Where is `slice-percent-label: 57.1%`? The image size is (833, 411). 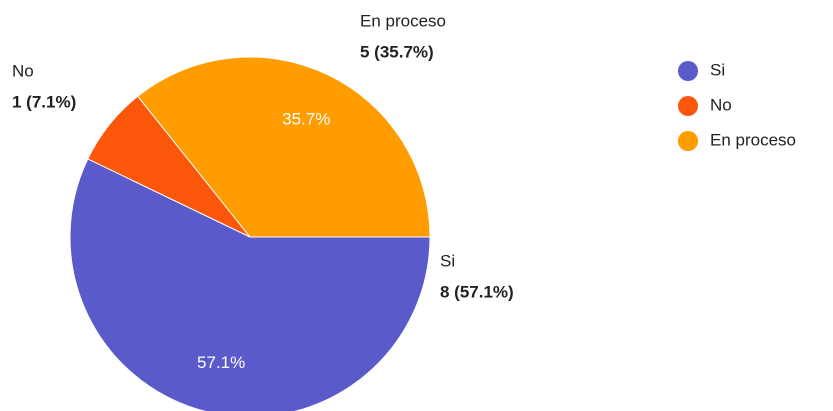 slice-percent-label: 57.1% is located at coordinates (221, 362).